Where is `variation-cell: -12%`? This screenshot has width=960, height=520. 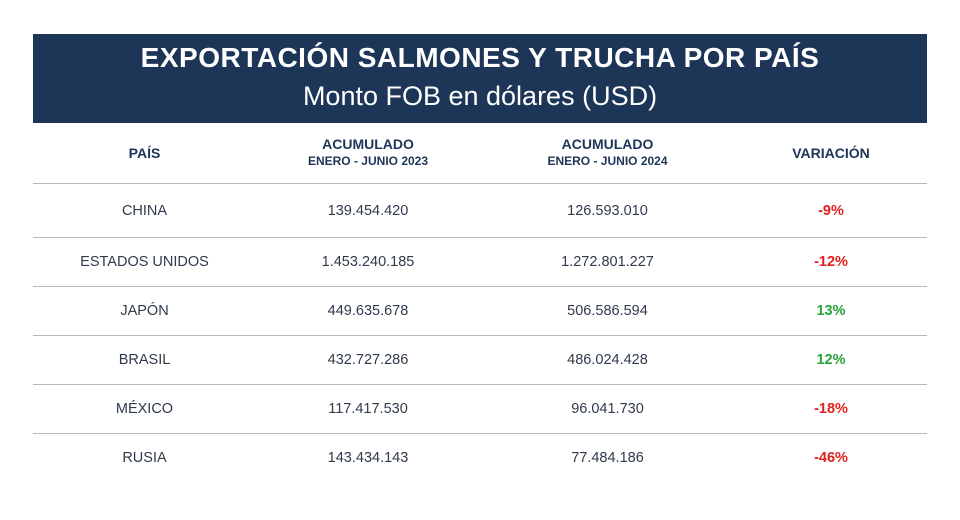
variation-cell: -12% is located at coordinates (831, 262).